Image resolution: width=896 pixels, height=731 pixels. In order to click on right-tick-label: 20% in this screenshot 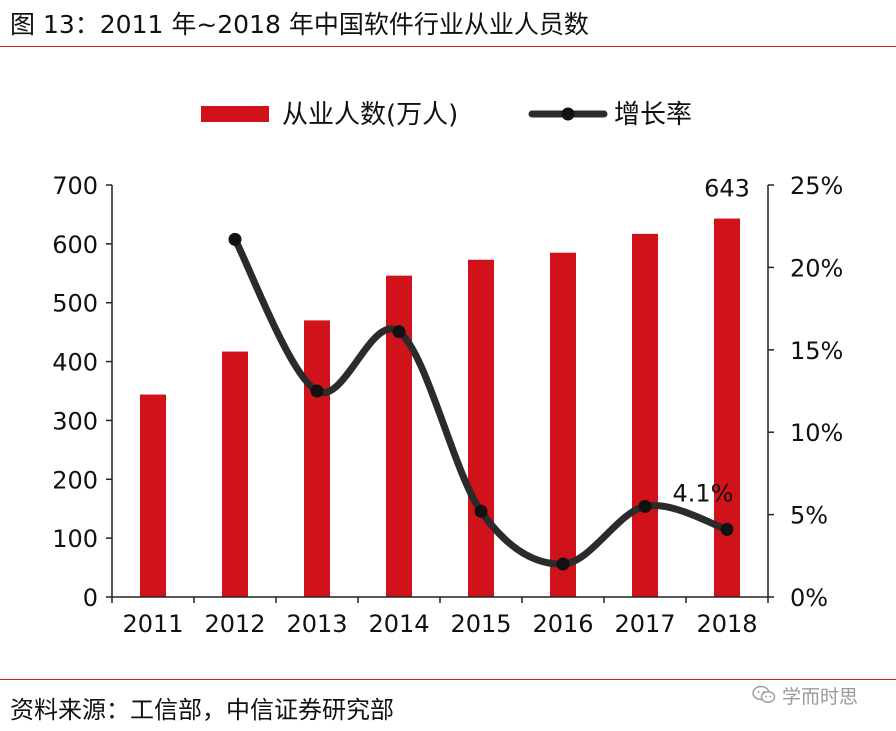, I will do `click(816, 268)`.